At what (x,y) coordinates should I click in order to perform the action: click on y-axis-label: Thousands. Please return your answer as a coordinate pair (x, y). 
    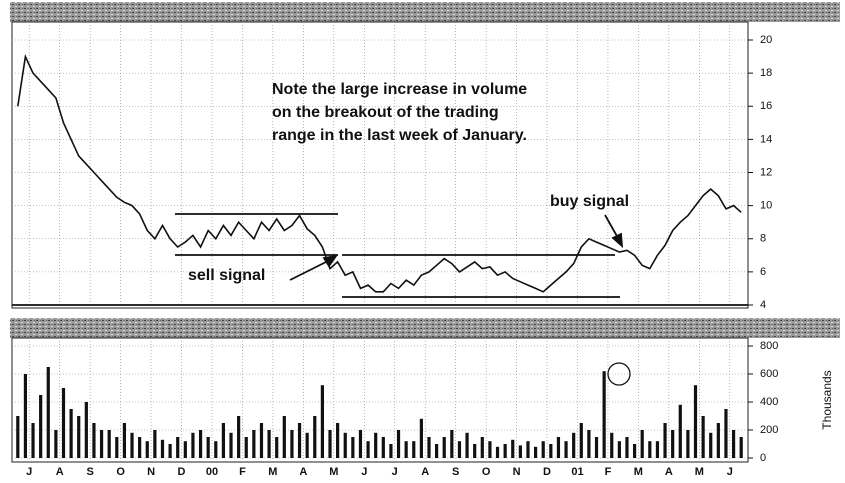
    Looking at the image, I should click on (827, 399).